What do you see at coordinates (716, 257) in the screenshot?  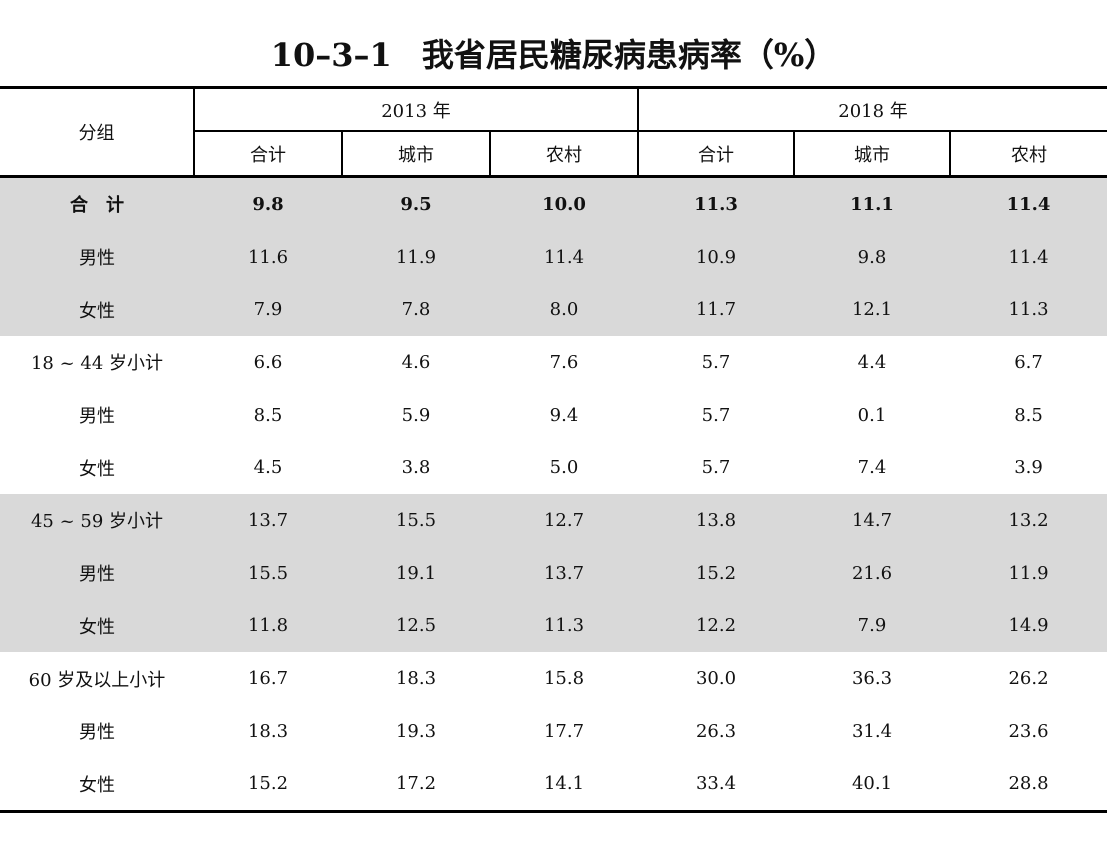 I see `value-cell: 10.9` at bounding box center [716, 257].